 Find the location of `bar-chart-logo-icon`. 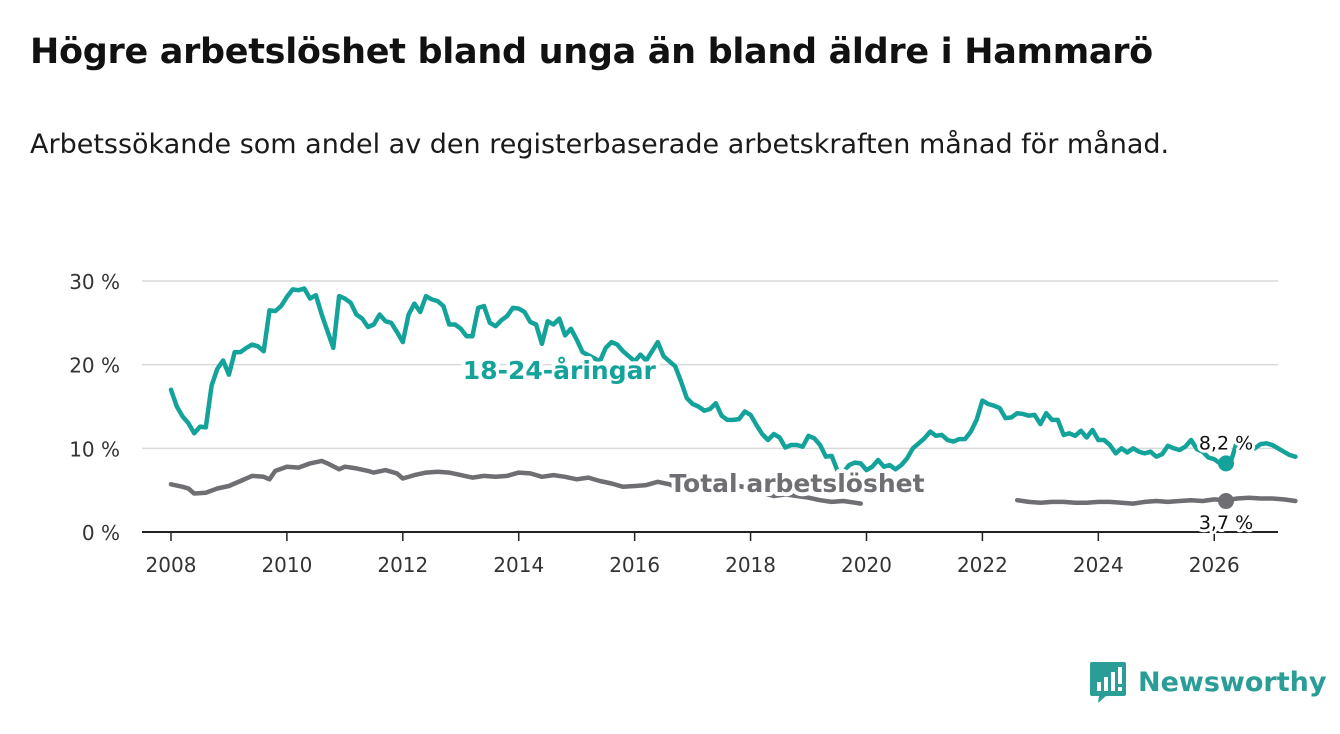

bar-chart-logo-icon is located at coordinates (1108, 682).